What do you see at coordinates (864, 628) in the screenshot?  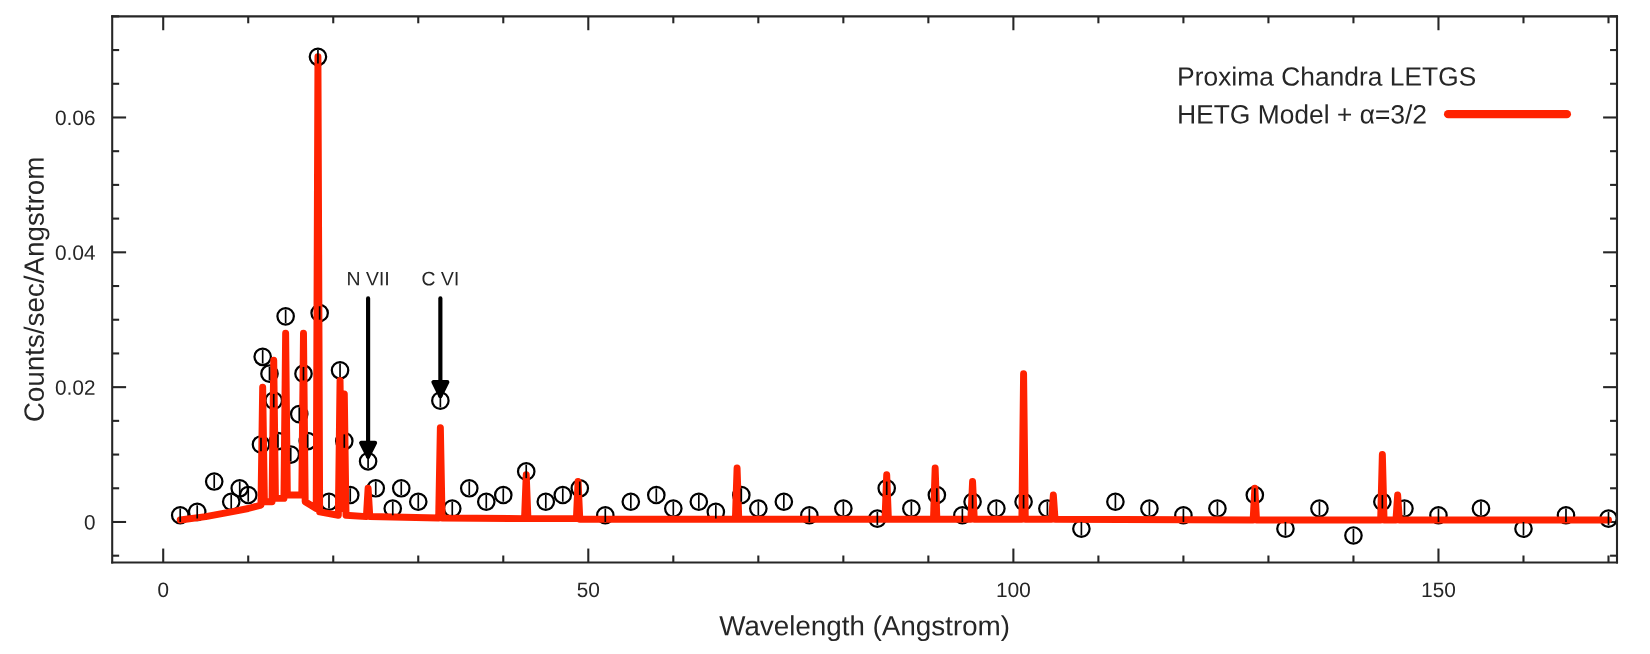 I see `x-axis-title: Wavelength (Angstrom)` at bounding box center [864, 628].